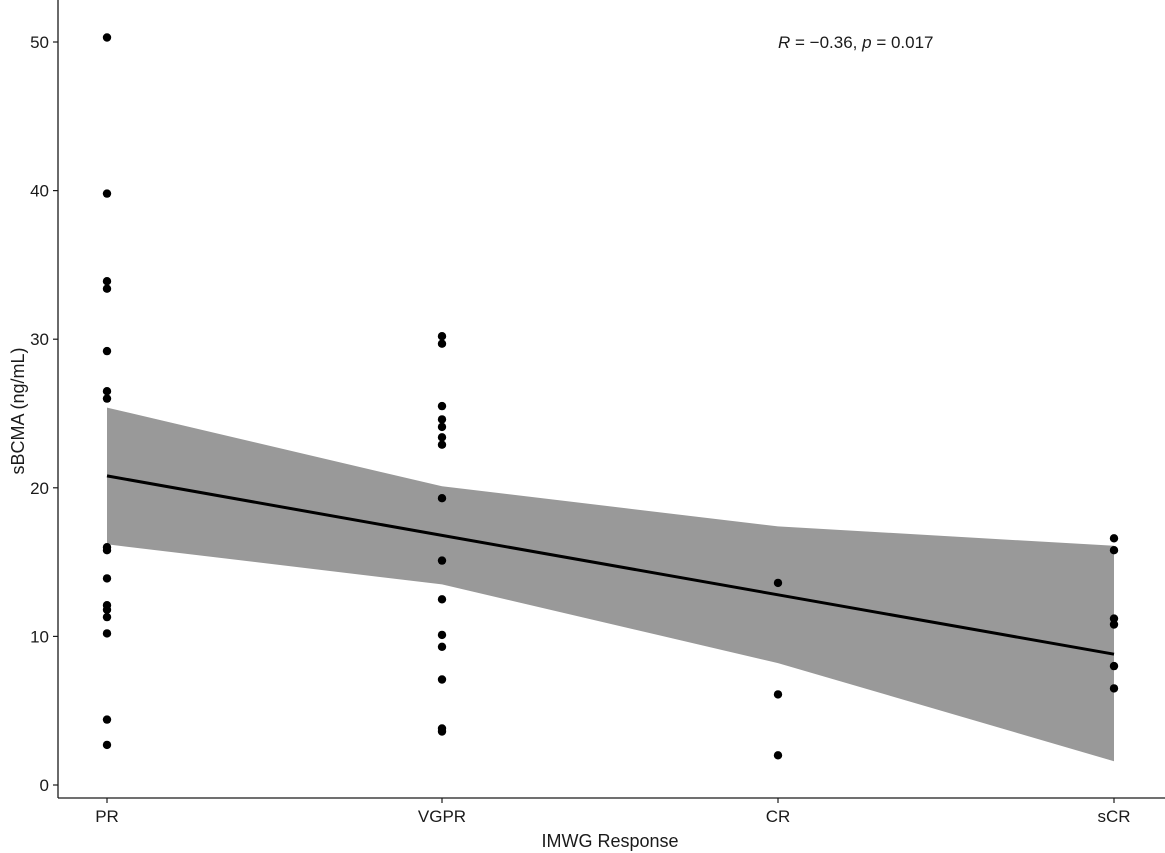 The height and width of the screenshot is (853, 1165). Describe the element at coordinates (442, 816) in the screenshot. I see `x-tick-label: VGPR` at that location.